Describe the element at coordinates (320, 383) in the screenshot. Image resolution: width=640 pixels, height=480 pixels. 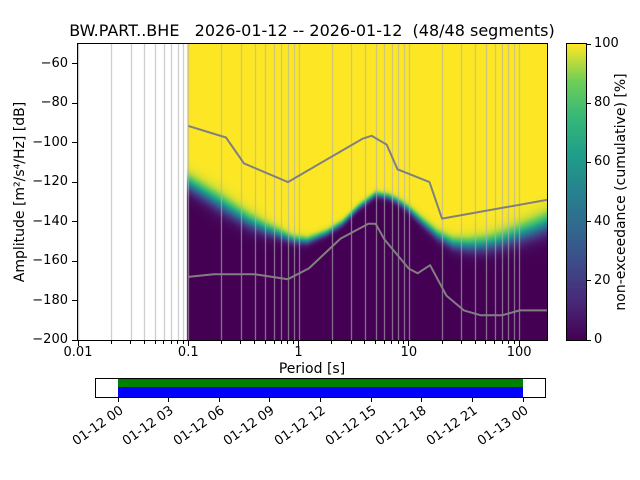
I see `timeline-used-strip` at that location.